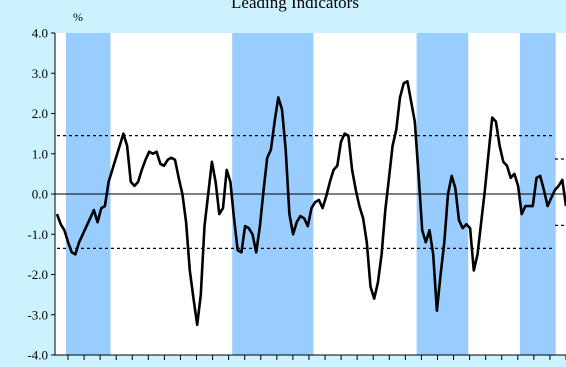 This screenshot has height=367, width=566. I want to click on y-tick-label: -1.0, so click(37, 234).